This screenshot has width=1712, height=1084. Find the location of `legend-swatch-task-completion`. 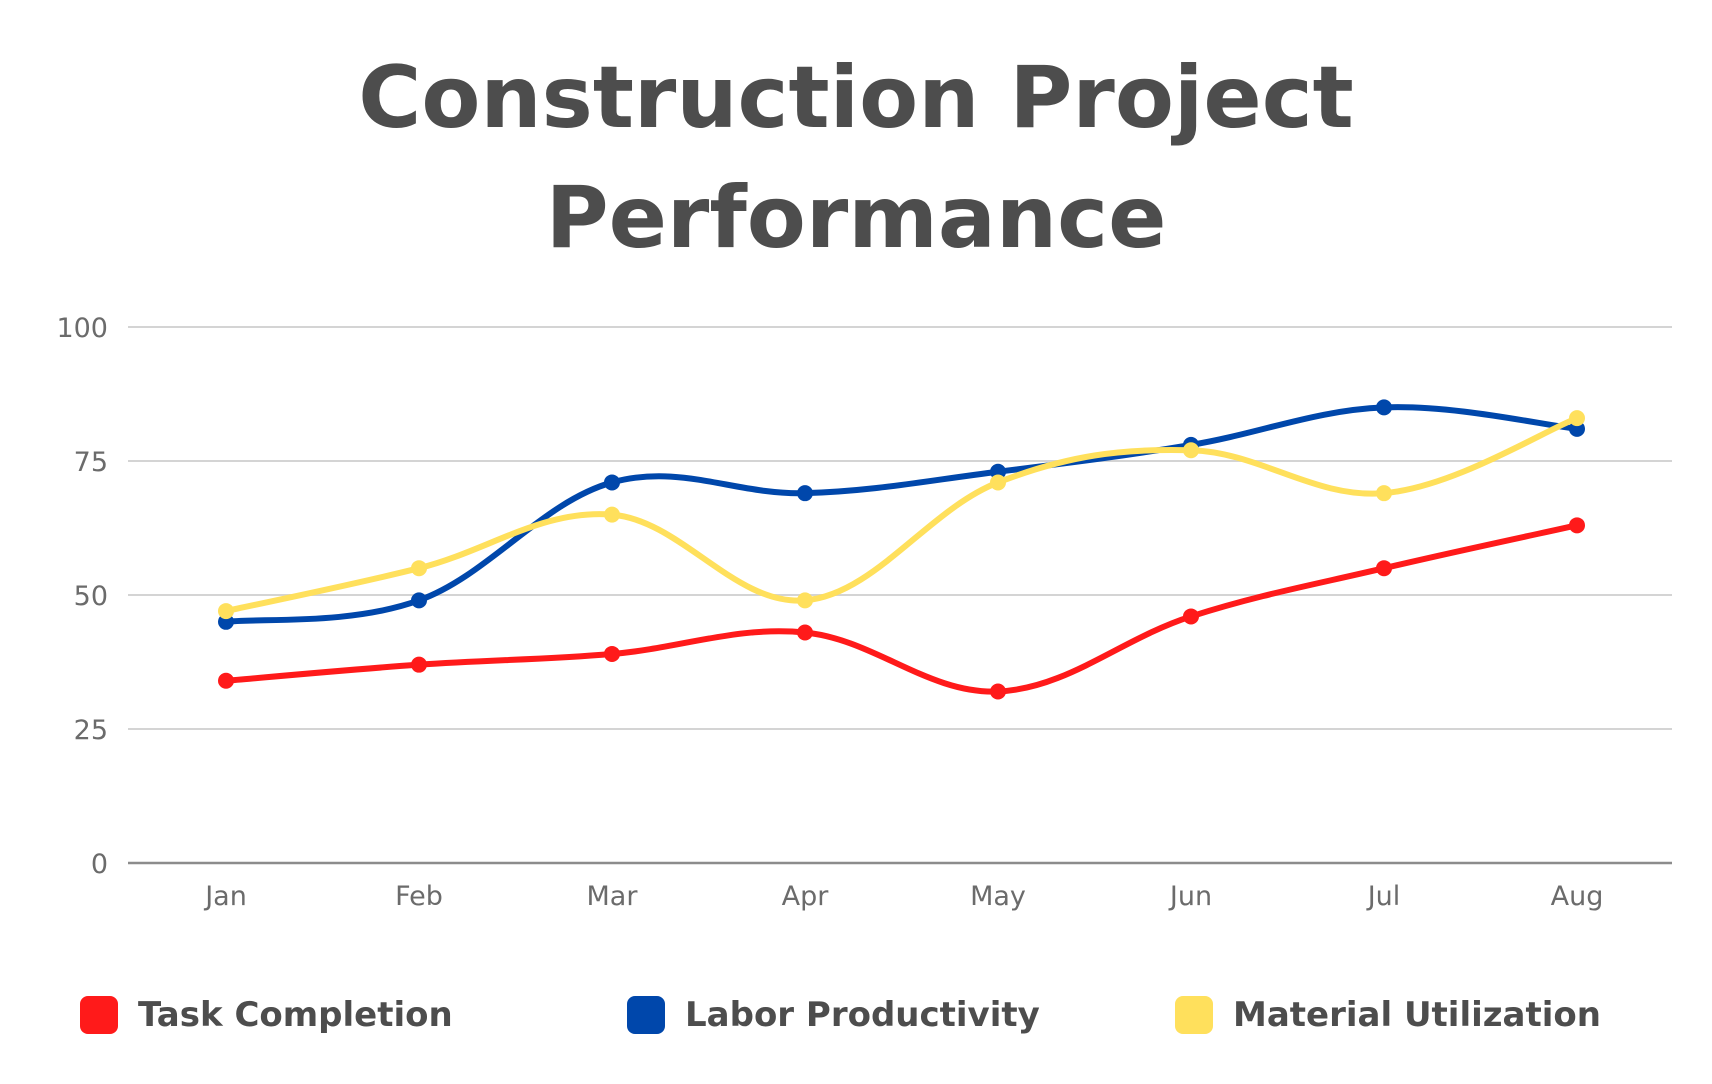

legend-swatch-task-completion is located at coordinates (99, 1015).